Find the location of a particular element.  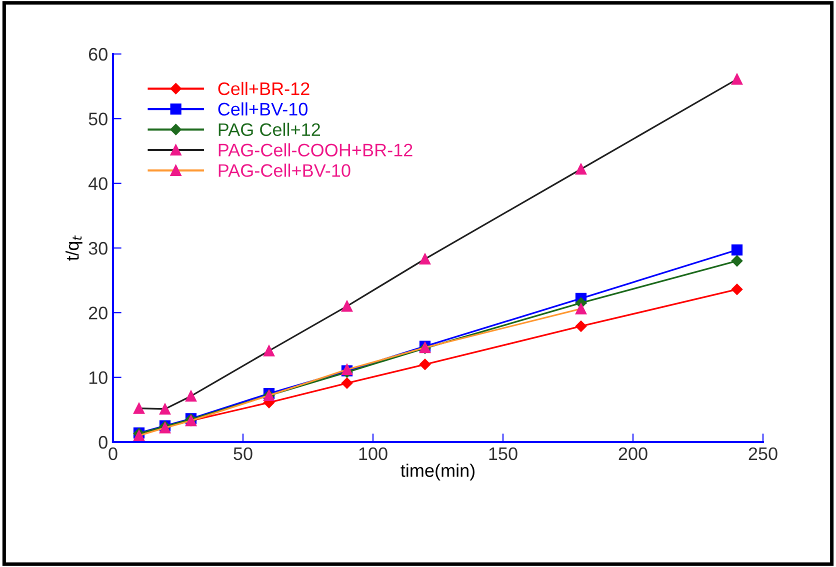

legend-label: Cell+BV-10 is located at coordinates (263, 109).